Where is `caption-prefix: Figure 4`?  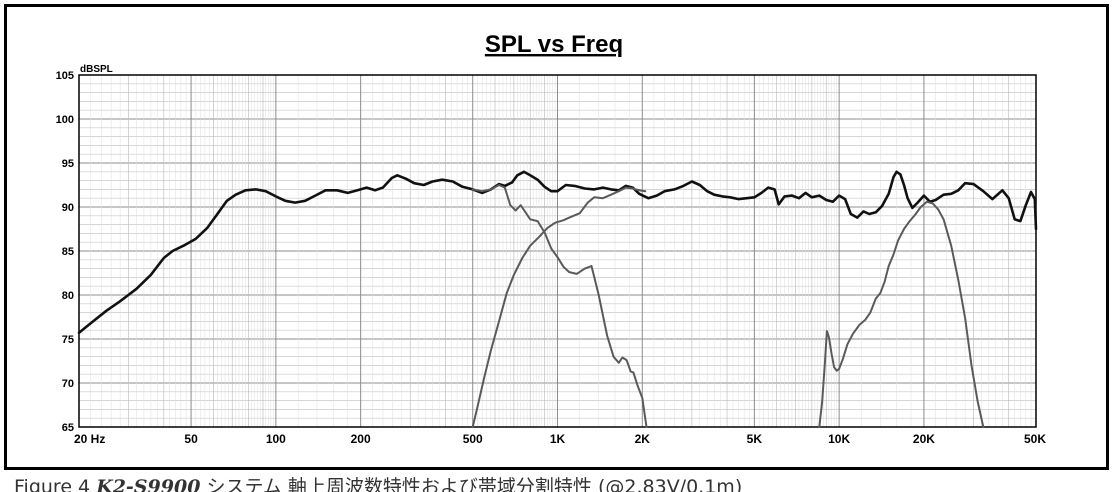 caption-prefix: Figure 4 is located at coordinates (55, 484).